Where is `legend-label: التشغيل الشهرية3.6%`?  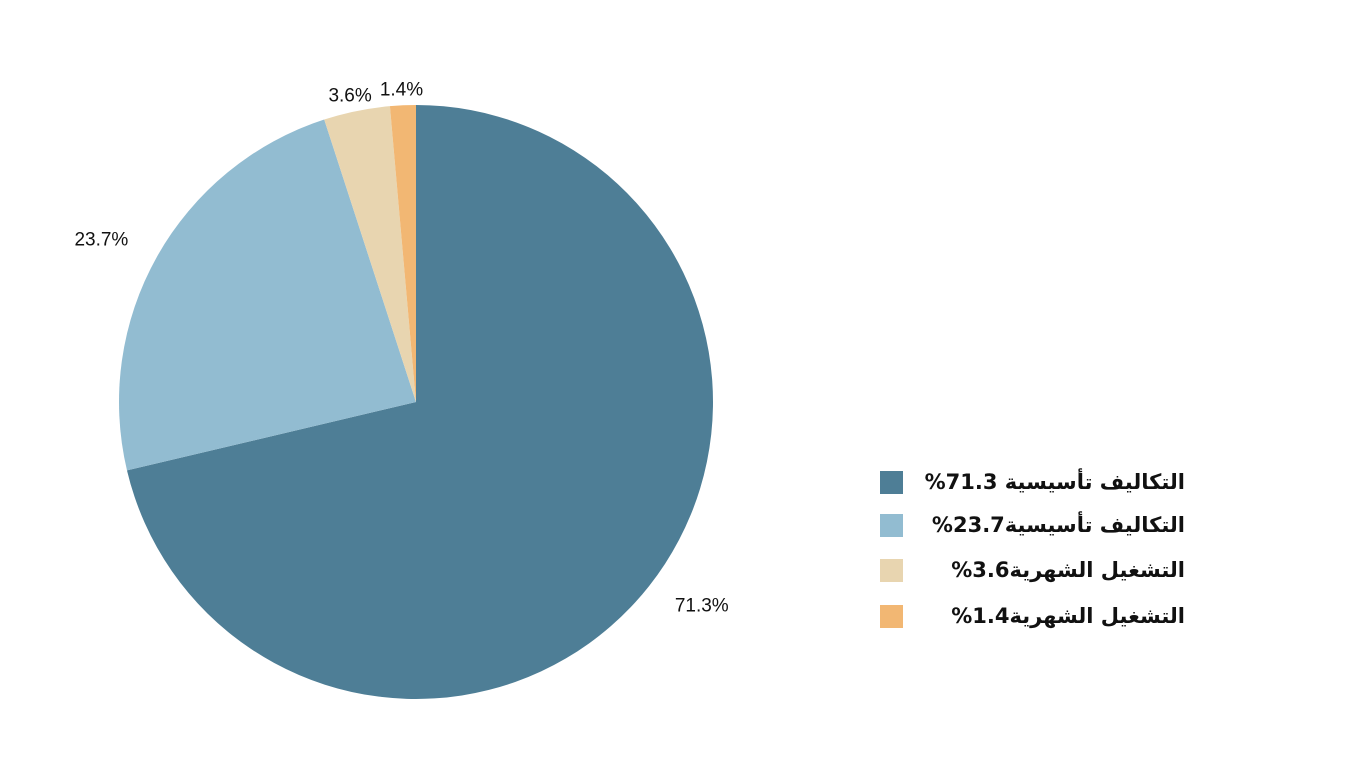
legend-label: التشغيل الشهرية3.6% is located at coordinates (1068, 570).